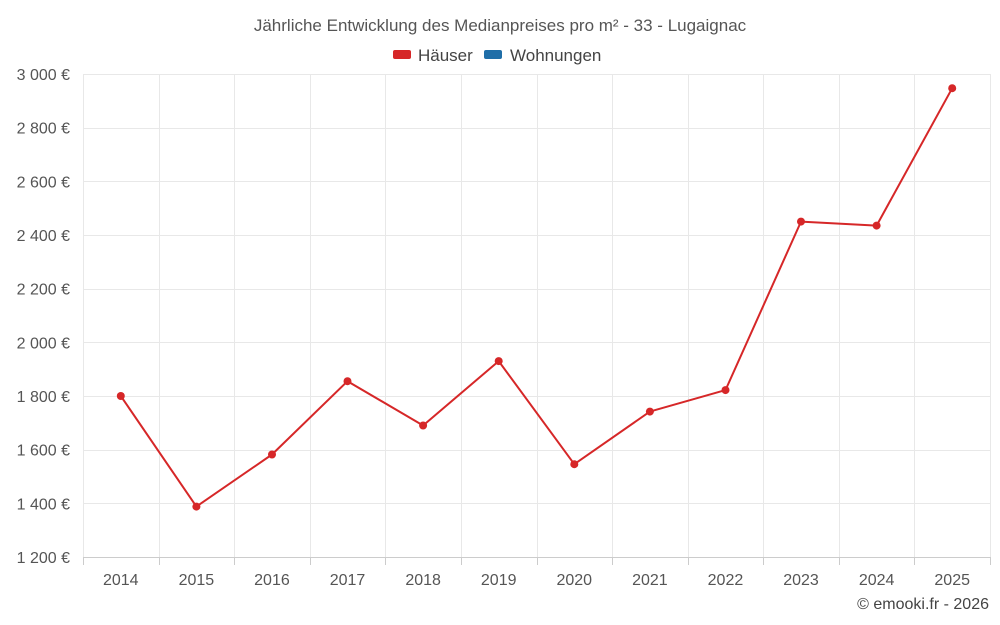 This screenshot has height=625, width=1000. Describe the element at coordinates (726, 580) in the screenshot. I see `x-tick-label: 2022` at that location.